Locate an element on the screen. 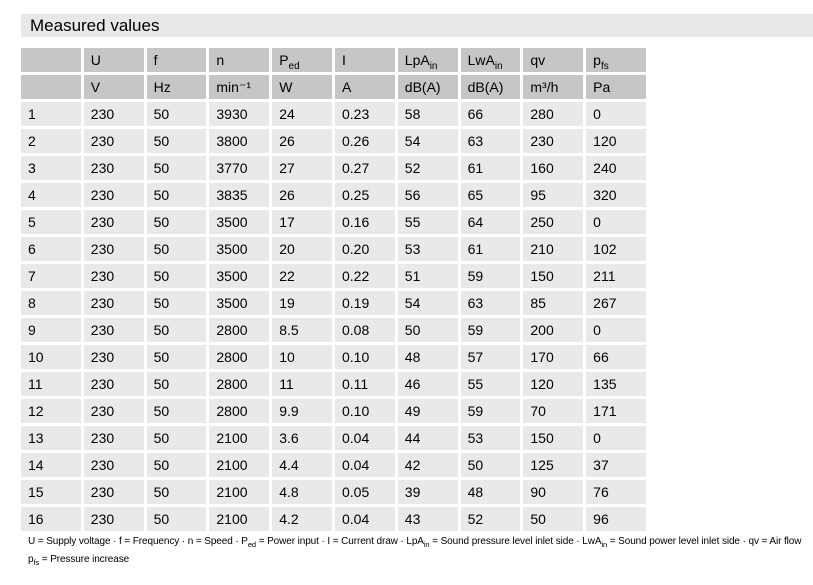 The width and height of the screenshot is (813, 585). table-cell: 96 is located at coordinates (616, 519).